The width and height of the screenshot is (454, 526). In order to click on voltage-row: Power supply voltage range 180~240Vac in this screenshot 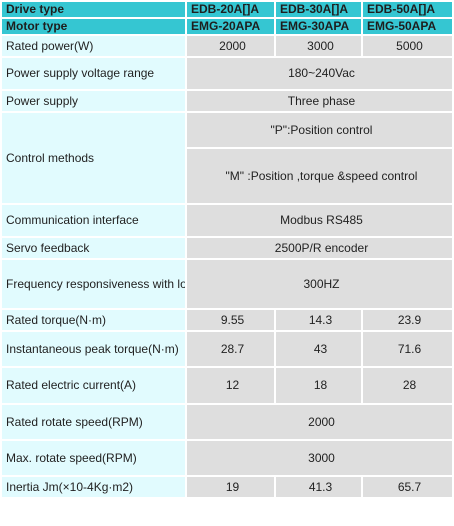, I will do `click(227, 73)`.